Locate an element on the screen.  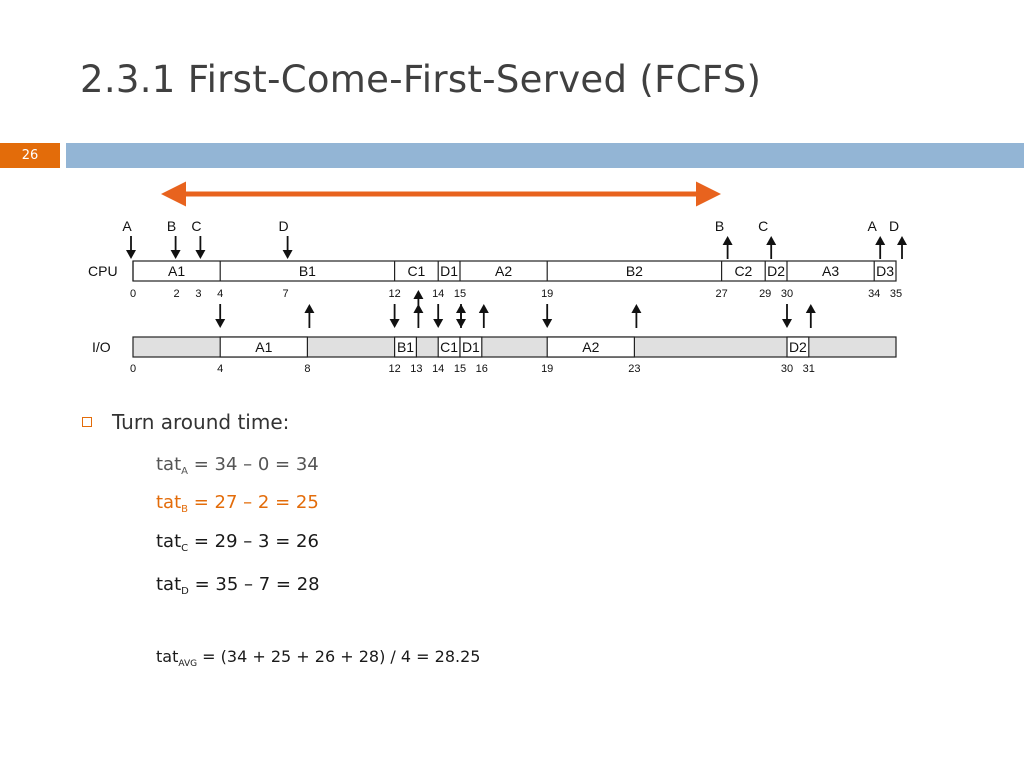
formula-expr: = (34 + 25 + 26 + 28) / 4 = 28.25 is located at coordinates (339, 656).